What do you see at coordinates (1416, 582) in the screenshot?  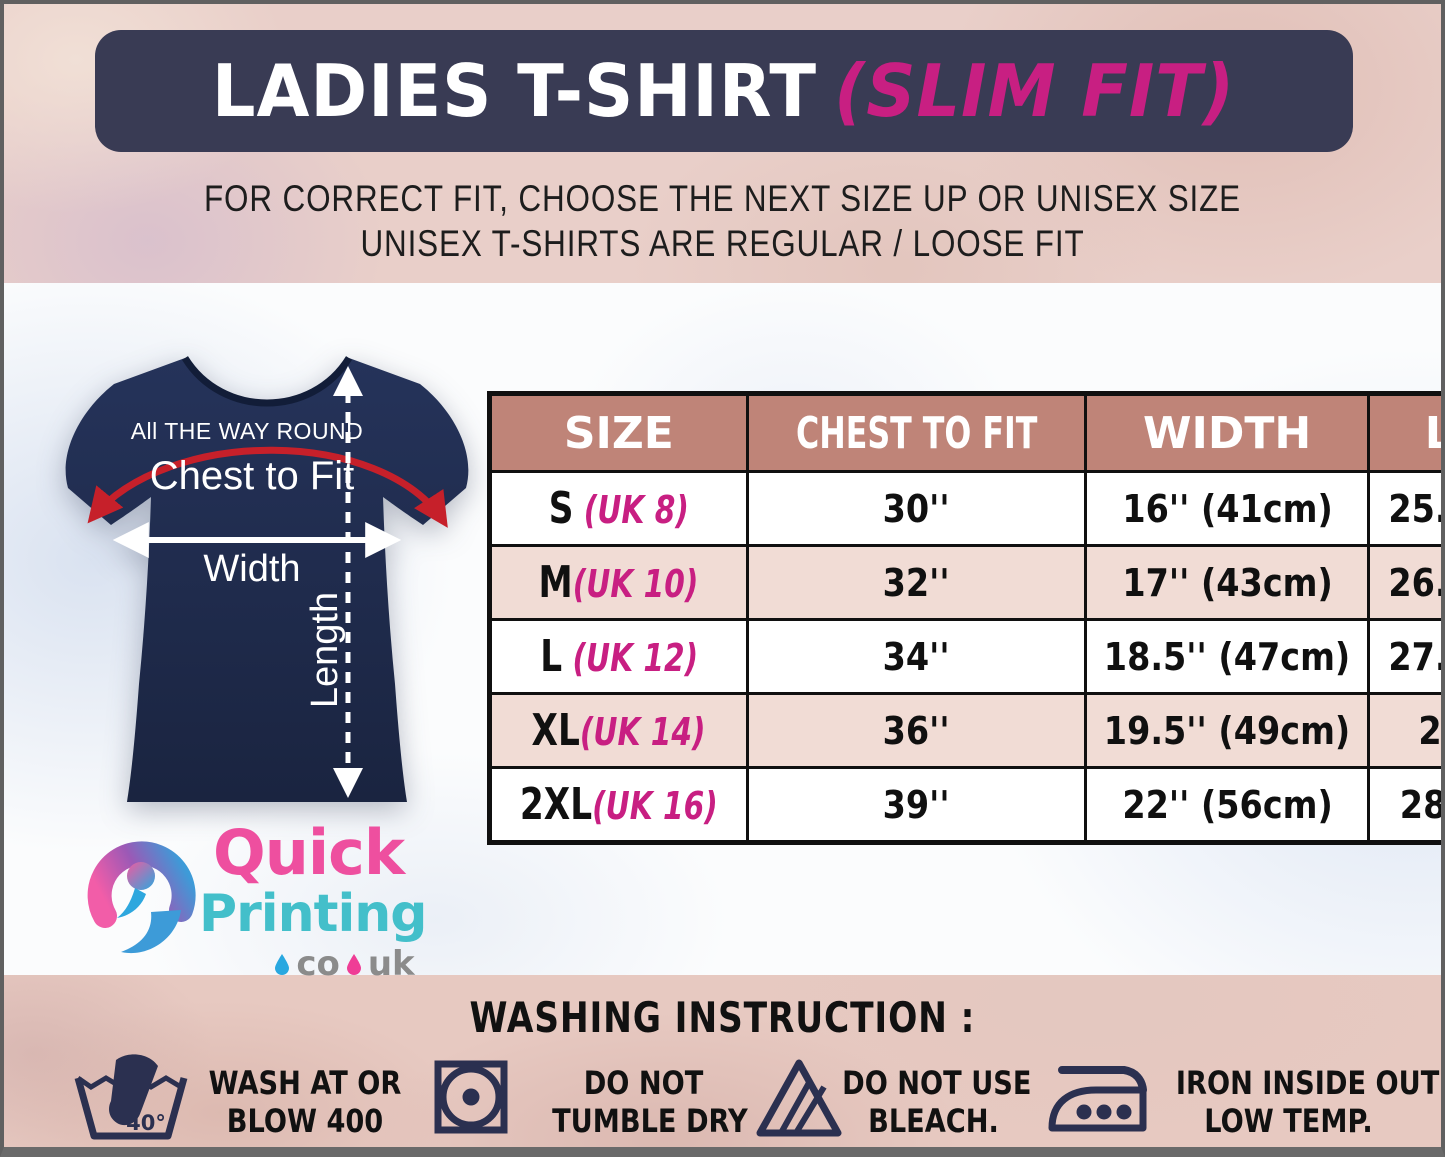 I see `length-value: 26.25'' (64cm)` at bounding box center [1416, 582].